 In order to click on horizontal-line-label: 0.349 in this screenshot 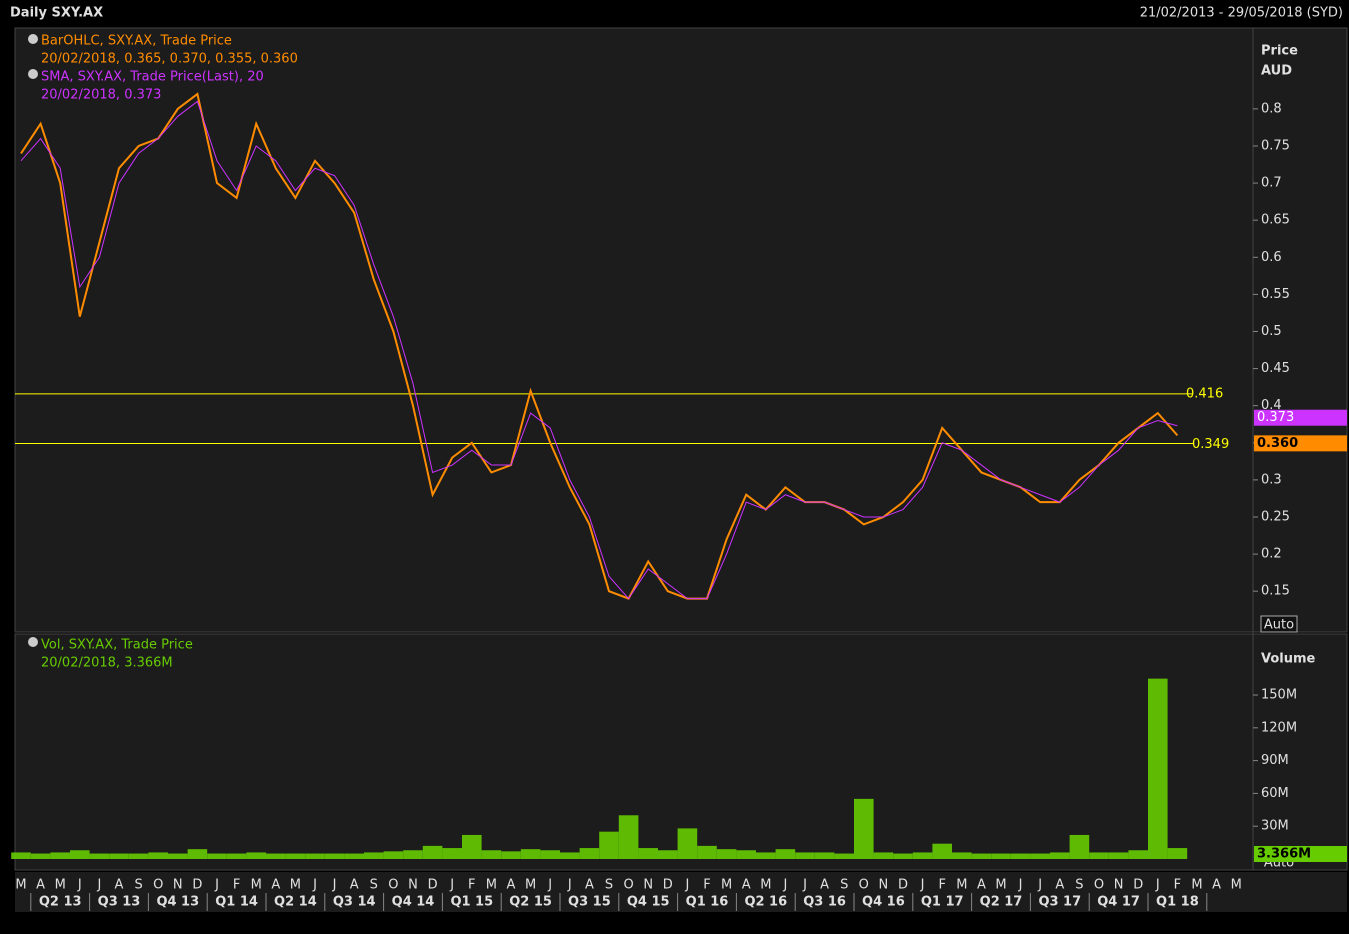, I will do `click(1210, 444)`.